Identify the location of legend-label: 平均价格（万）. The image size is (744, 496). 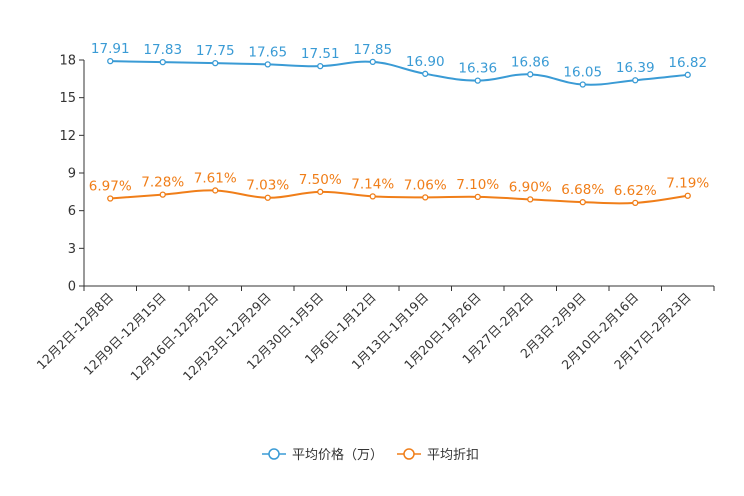
(337, 455).